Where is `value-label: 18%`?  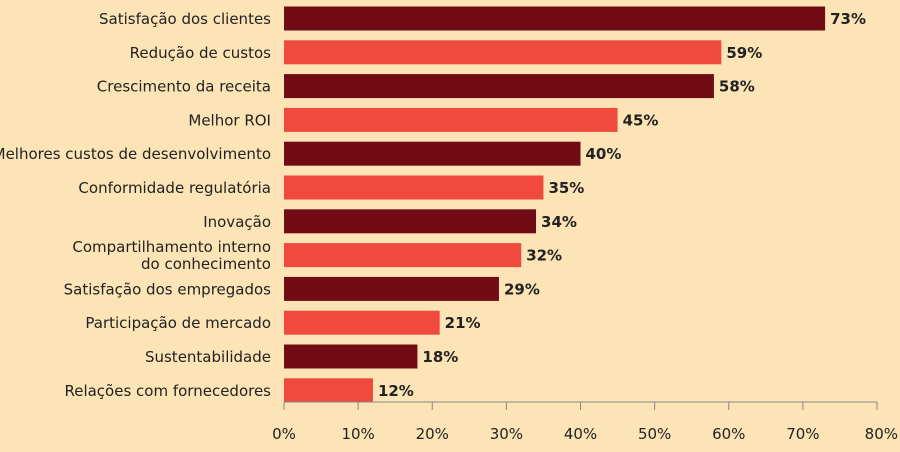
value-label: 18% is located at coordinates (440, 357).